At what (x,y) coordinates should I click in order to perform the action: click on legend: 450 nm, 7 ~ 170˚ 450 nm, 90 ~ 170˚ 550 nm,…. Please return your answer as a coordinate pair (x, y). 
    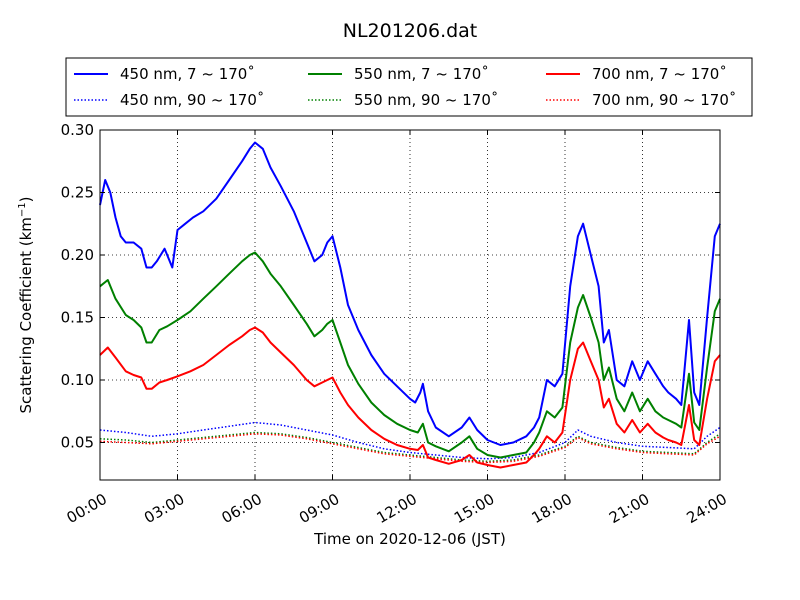
    Looking at the image, I should click on (409, 87).